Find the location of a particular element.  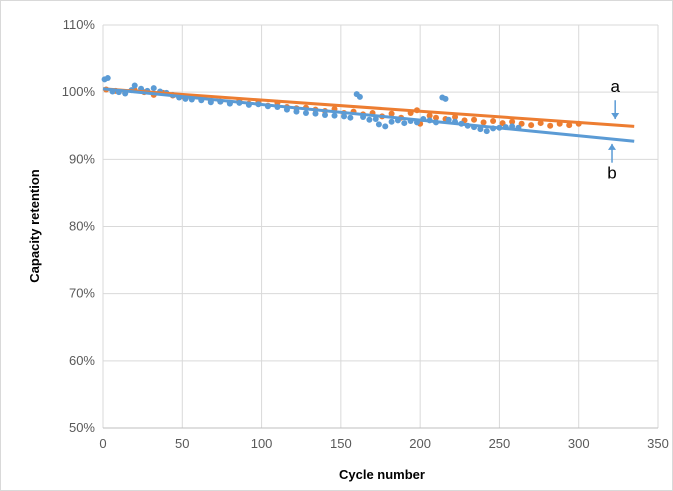

x-tick-label: 250 is located at coordinates (500, 443).